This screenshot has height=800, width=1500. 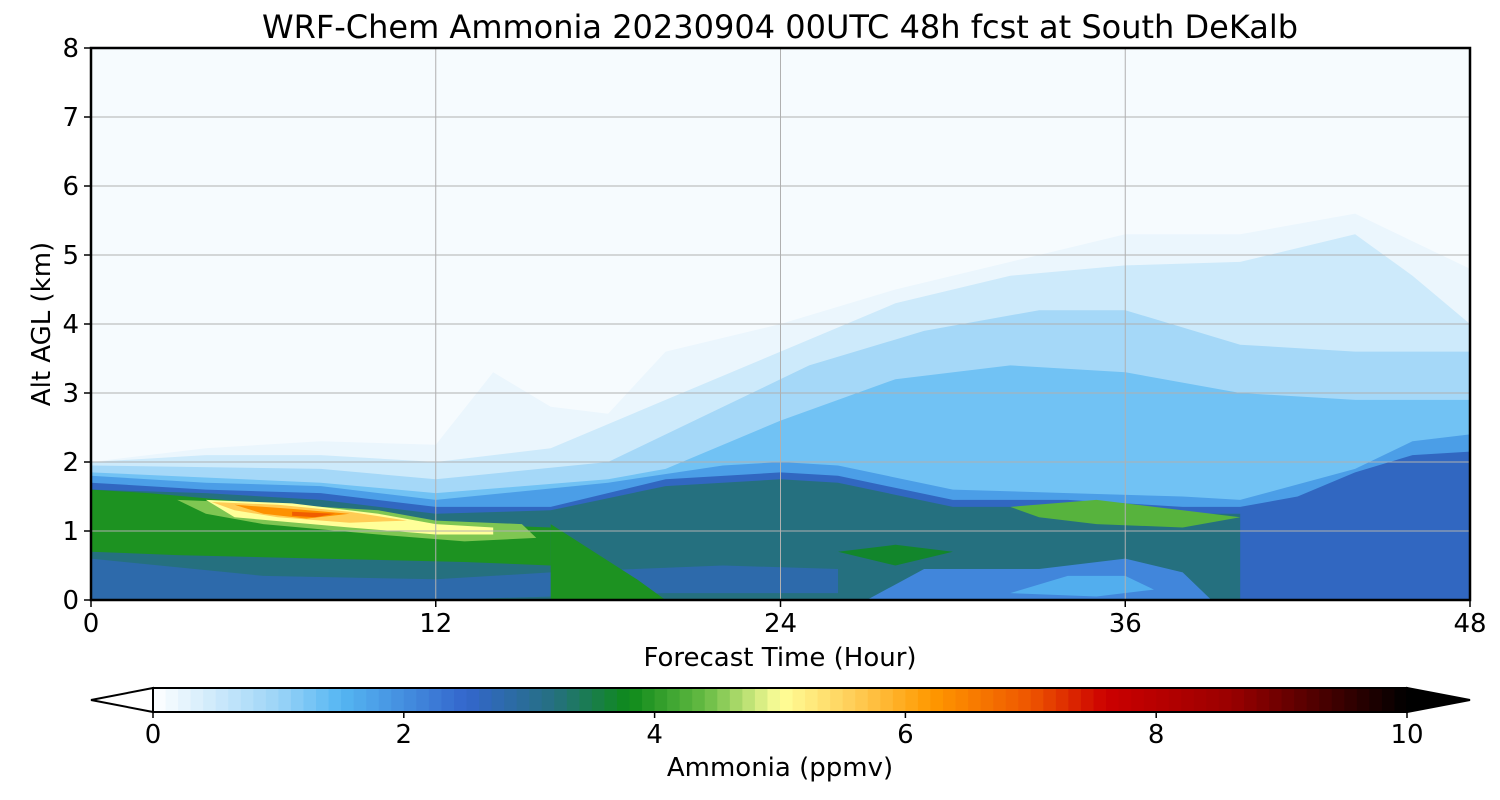 I want to click on y-axis: 0 1 2 3 4 5 6 7 8, so click(x=76, y=325).